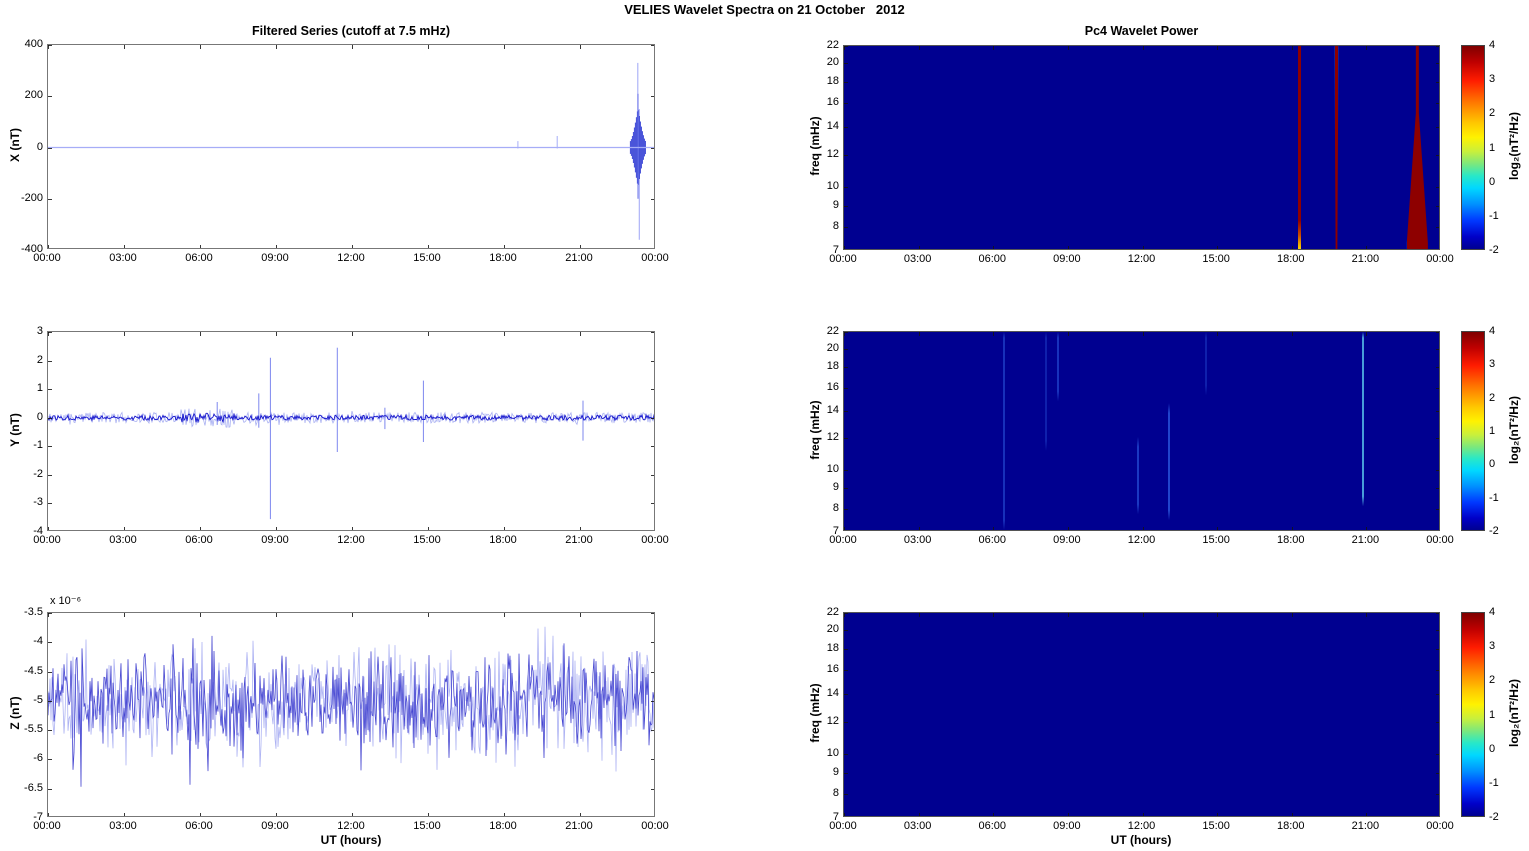 This screenshot has height=851, width=1529. What do you see at coordinates (1494, 497) in the screenshot?
I see `colorbar-tick-label: -1` at bounding box center [1494, 497].